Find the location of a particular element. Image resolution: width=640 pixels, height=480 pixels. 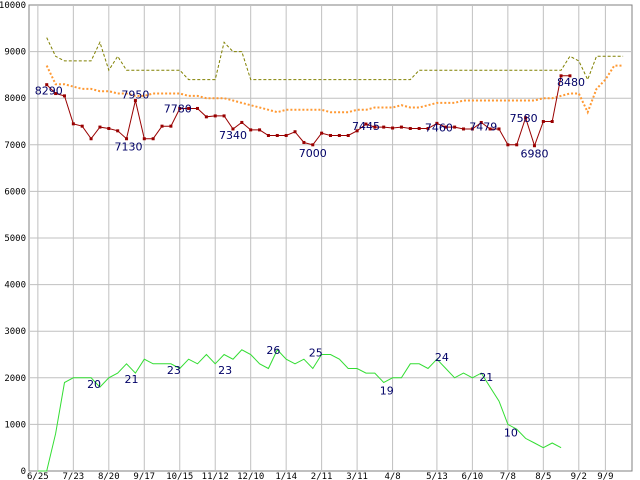

x-tick-label: 8/20 is located at coordinates (109, 476).